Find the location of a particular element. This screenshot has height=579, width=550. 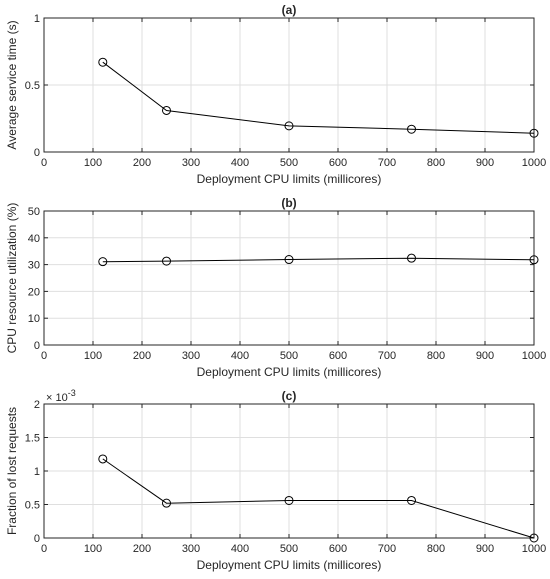

y-tick-label: 2 is located at coordinates (37, 405).